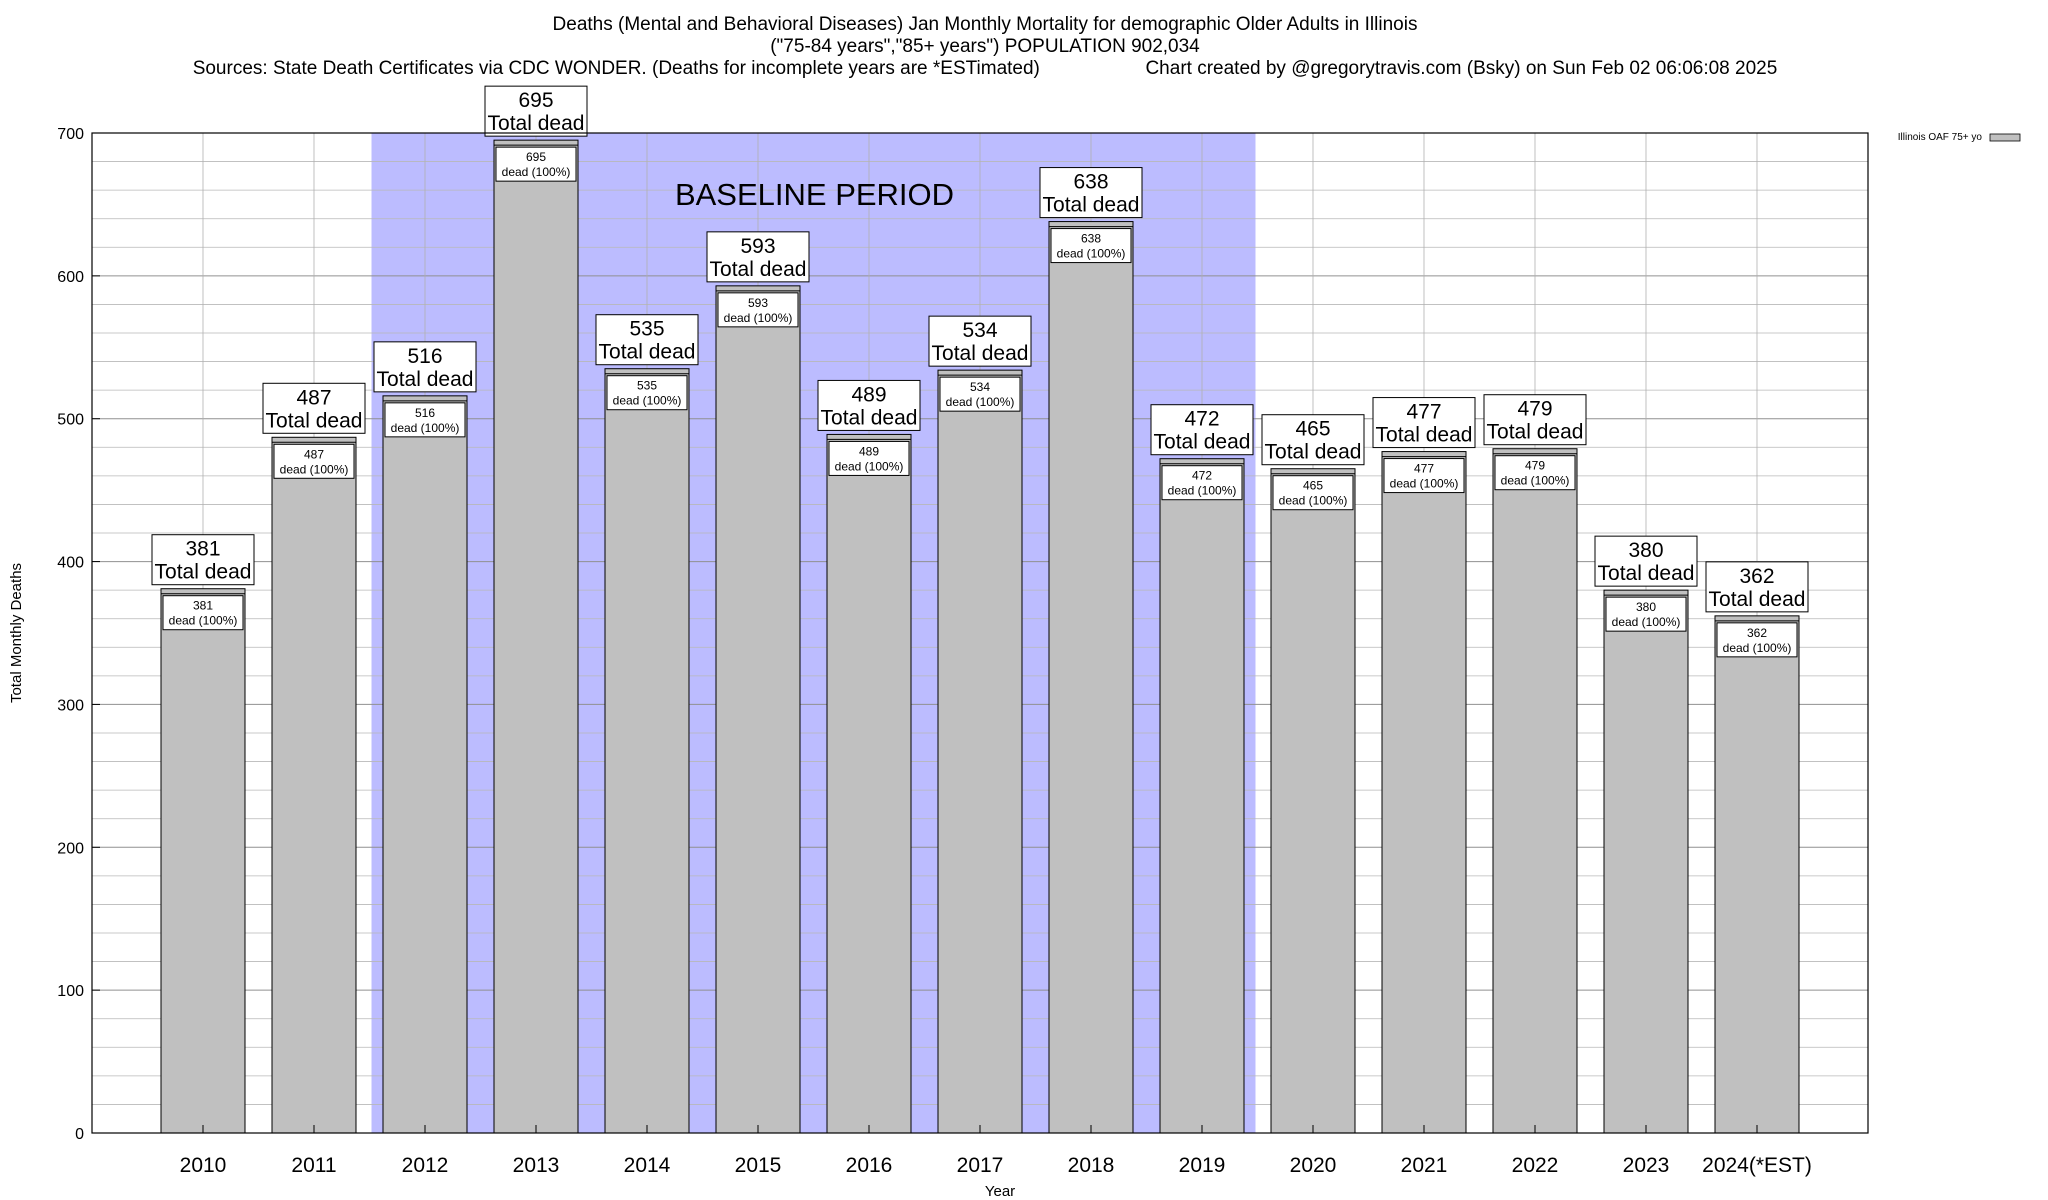  Describe the element at coordinates (1312, 429) in the screenshot. I see `top-label-value: 465` at that location.